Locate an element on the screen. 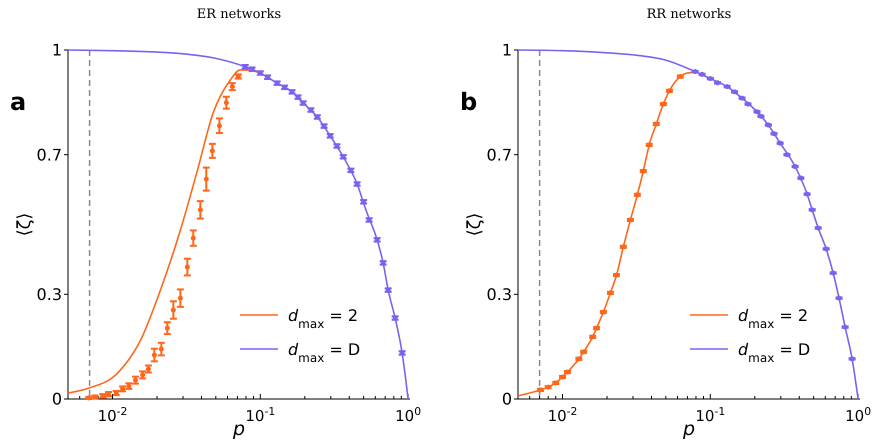 The image size is (888, 444). text: a is located at coordinates (18, 102).